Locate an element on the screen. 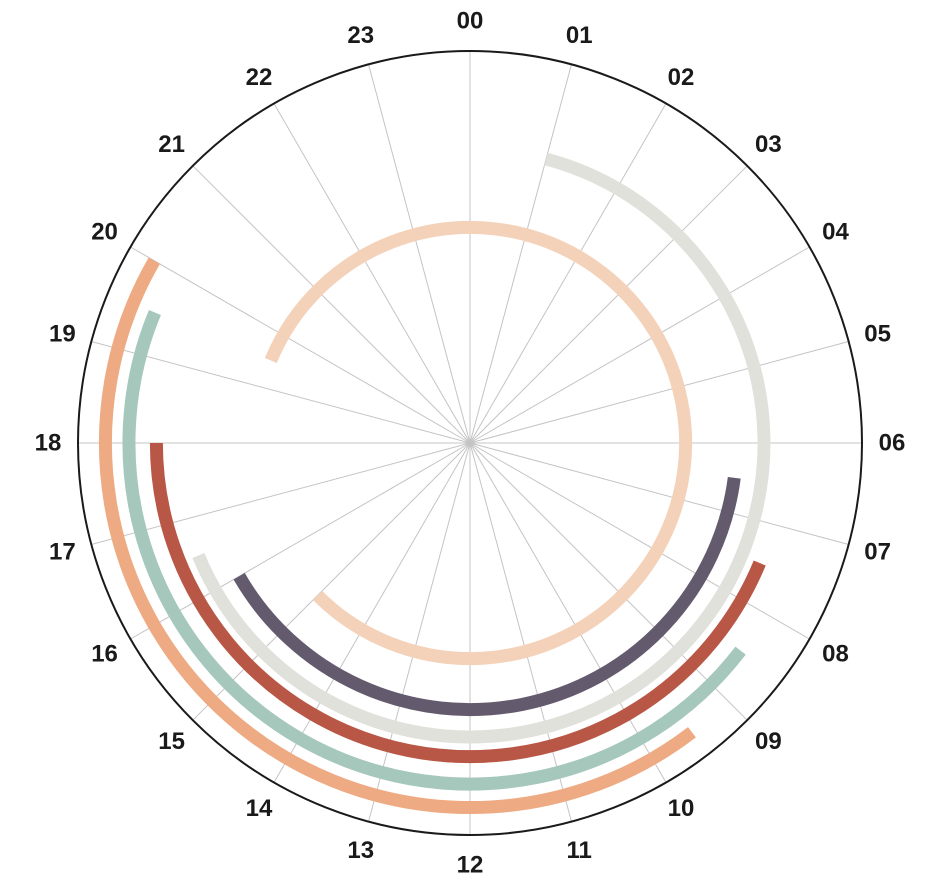 This screenshot has width=925, height=885. hour-label-22: 22 is located at coordinates (259, 77).